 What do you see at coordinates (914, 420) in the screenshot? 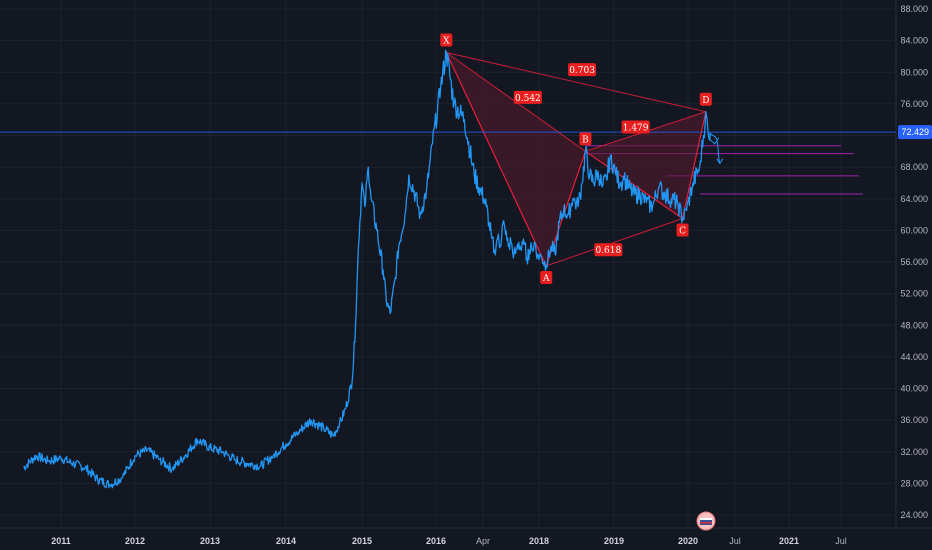
I see `y-tick-label: 36.000` at bounding box center [914, 420].